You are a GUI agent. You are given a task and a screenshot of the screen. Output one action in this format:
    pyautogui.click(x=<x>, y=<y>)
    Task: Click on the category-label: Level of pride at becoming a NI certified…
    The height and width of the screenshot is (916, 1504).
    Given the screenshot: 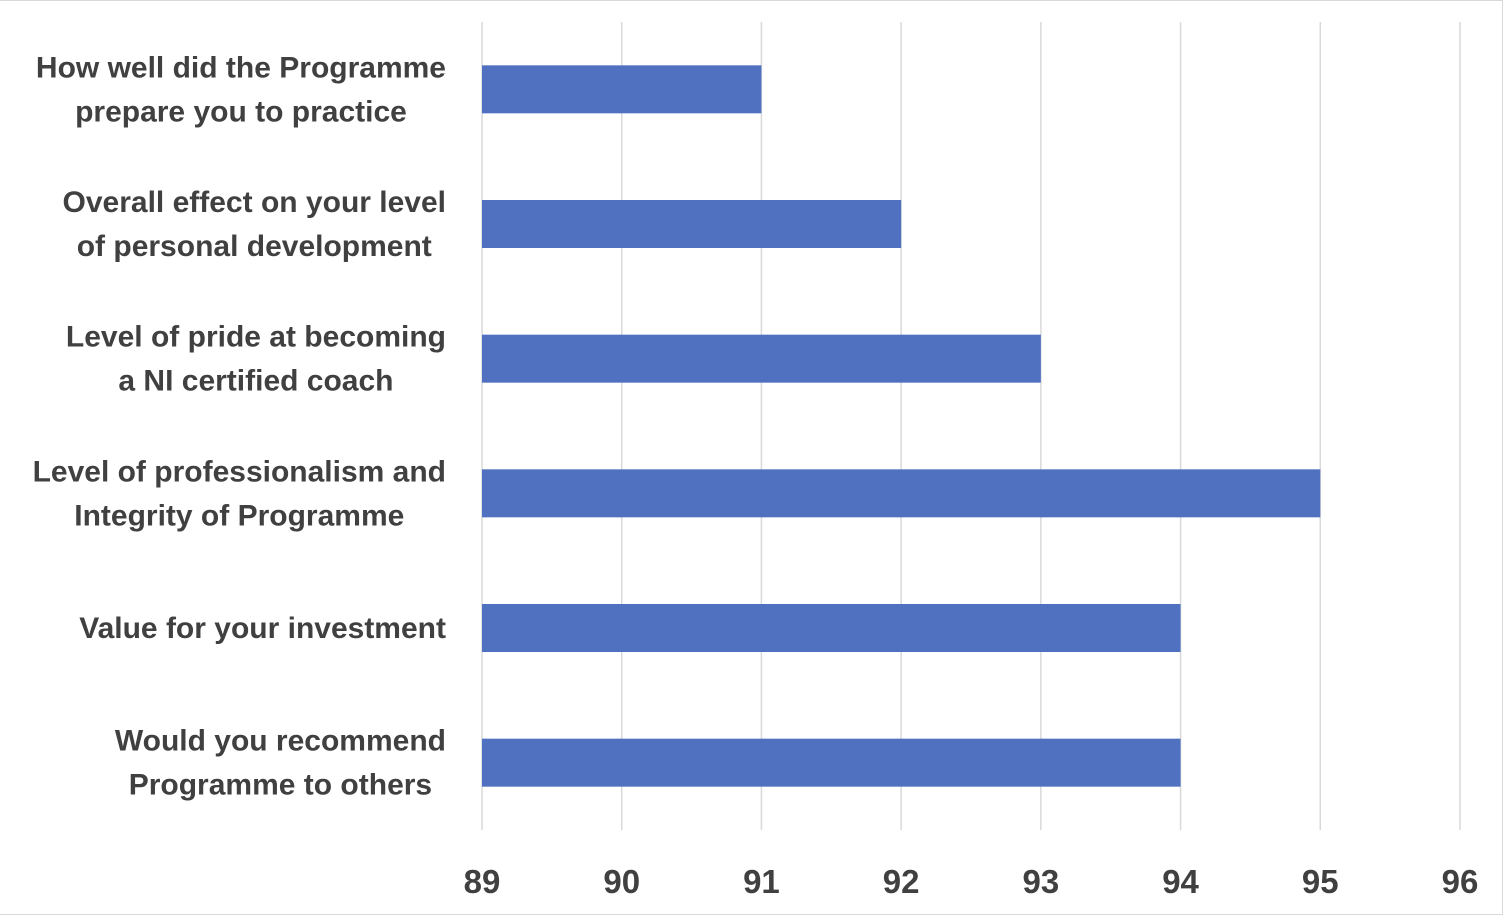 What is the action you would take?
    pyautogui.click(x=256, y=359)
    